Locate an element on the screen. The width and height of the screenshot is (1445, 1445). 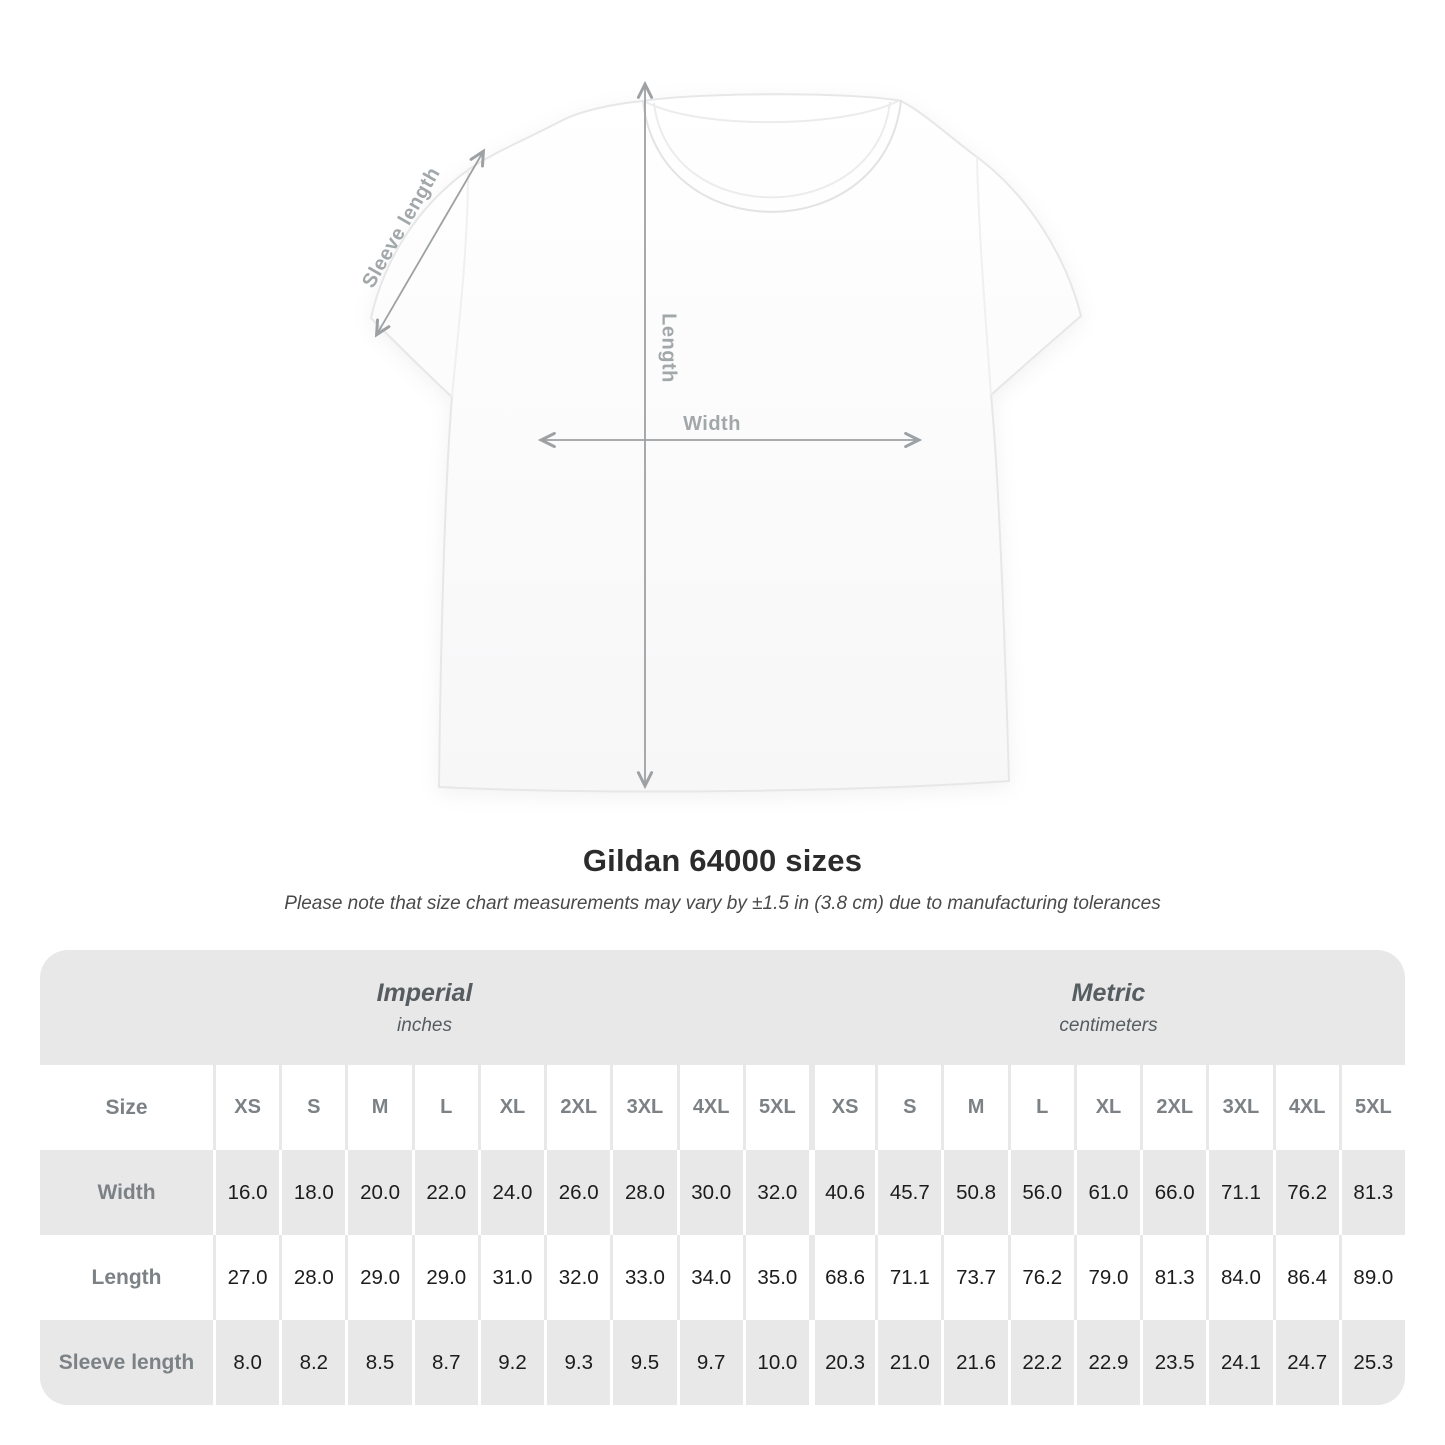
value-cell-metric: 24.7 is located at coordinates (1307, 1362).